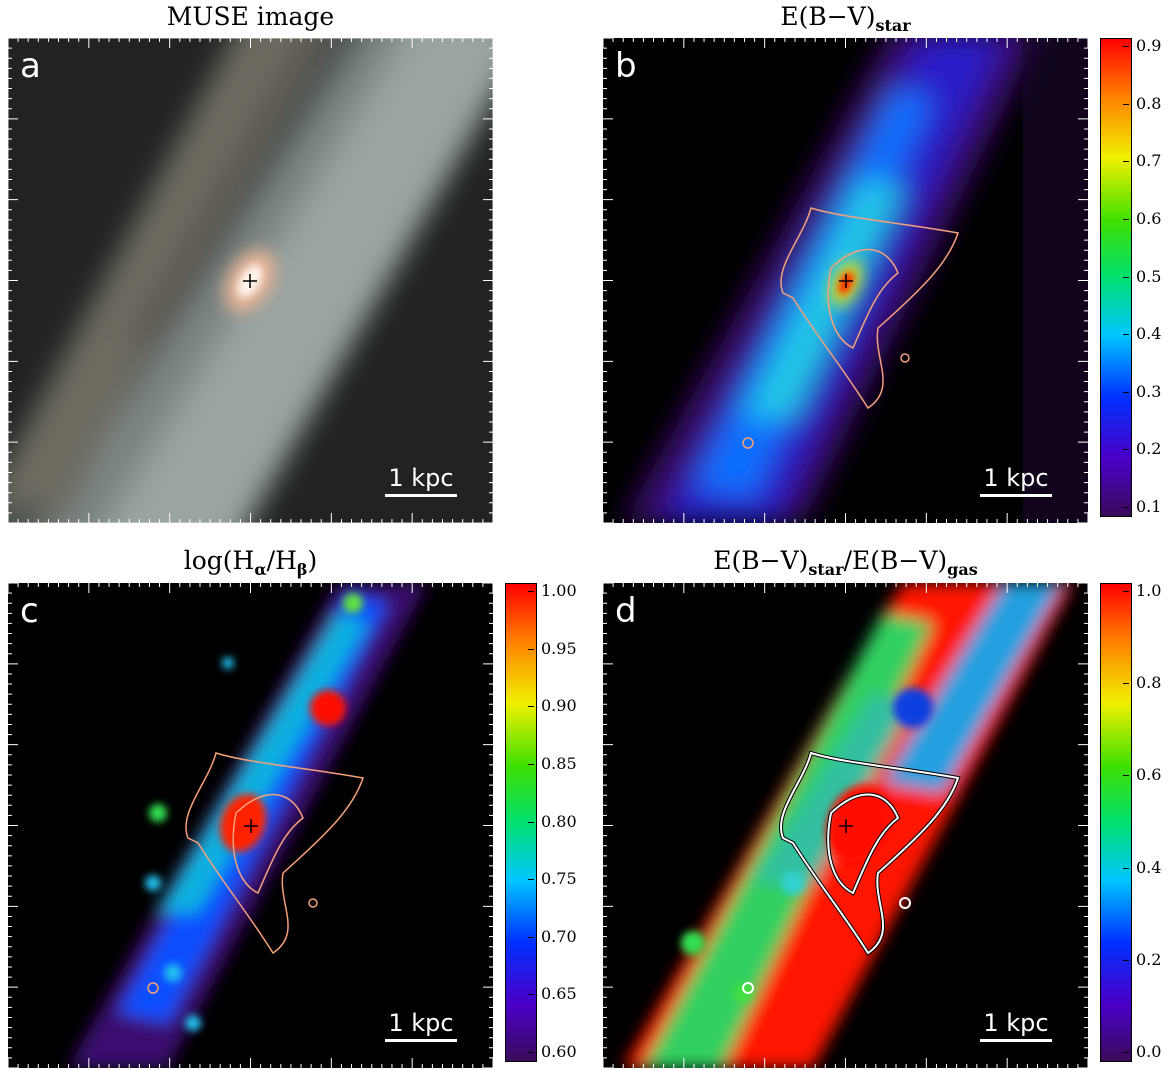 This screenshot has width=1172, height=1070. I want to click on colorbar-c-tick-label: 0.70, so click(559, 936).